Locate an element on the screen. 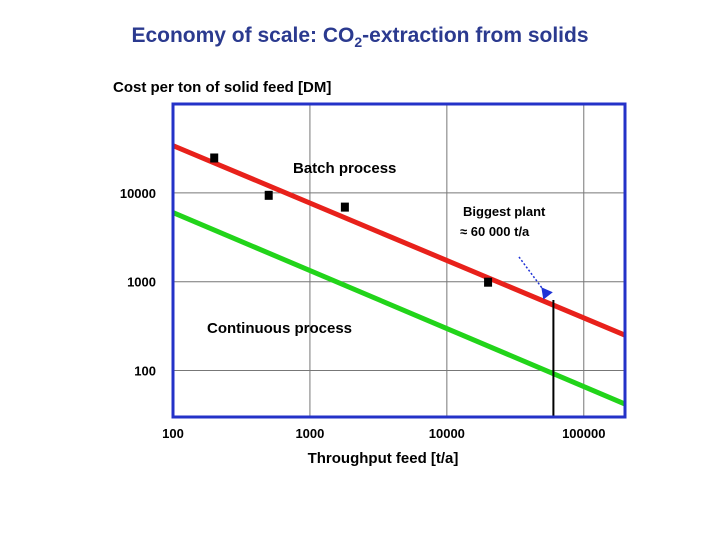  annotation-continuous-process: Continuous process is located at coordinates (279, 328).